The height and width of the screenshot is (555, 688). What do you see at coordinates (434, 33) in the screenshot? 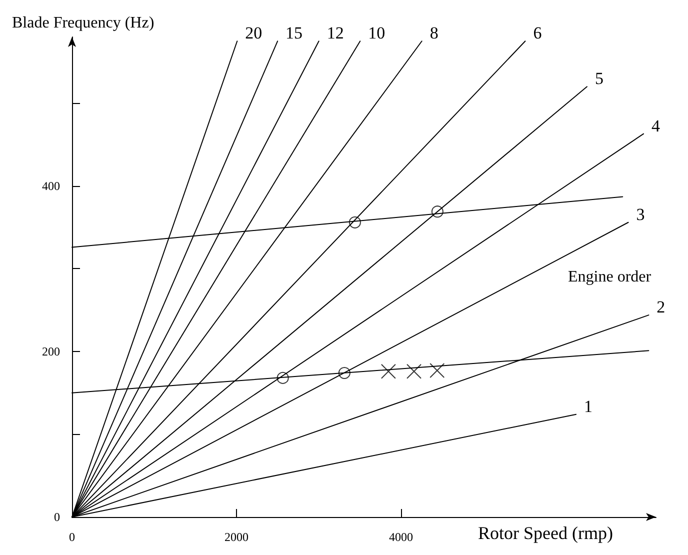
I see `series-label: 8` at bounding box center [434, 33].